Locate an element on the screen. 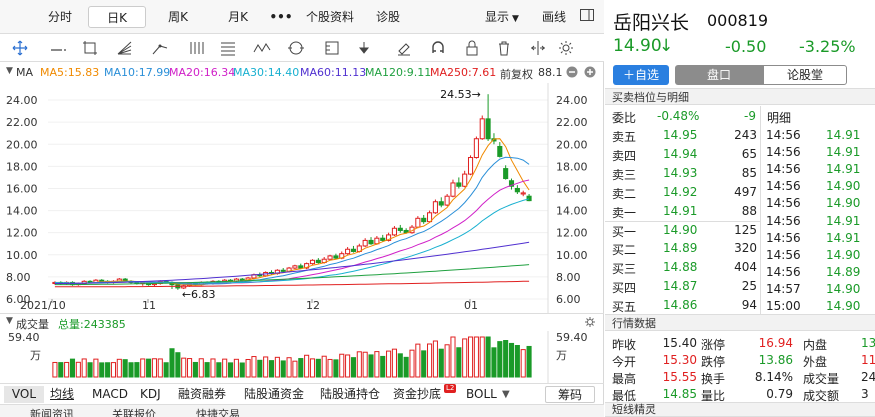 This screenshot has width=875, height=417. quote-label: 跌停 is located at coordinates (713, 362).